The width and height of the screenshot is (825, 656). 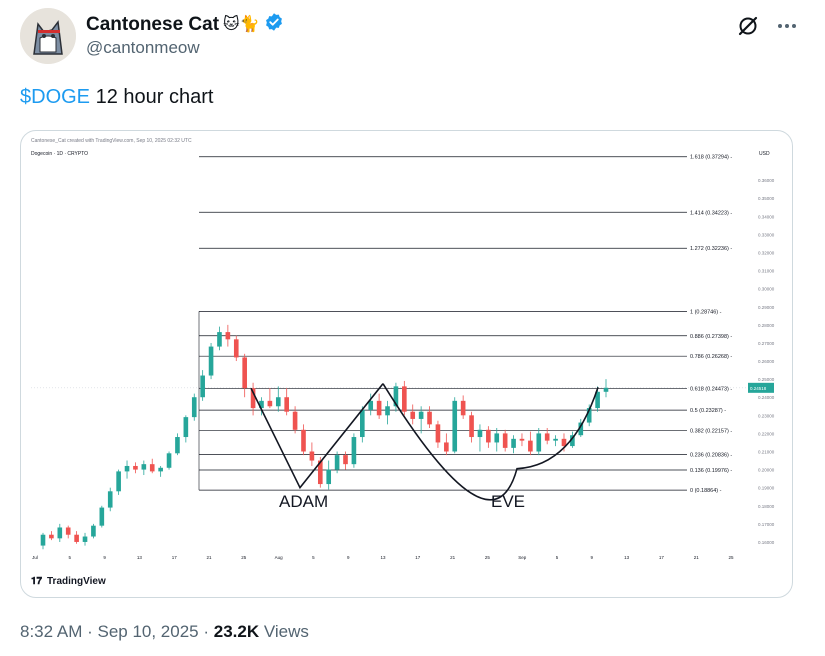 What do you see at coordinates (766, 325) in the screenshot?
I see `y-tick-label: 0.28000` at bounding box center [766, 325].